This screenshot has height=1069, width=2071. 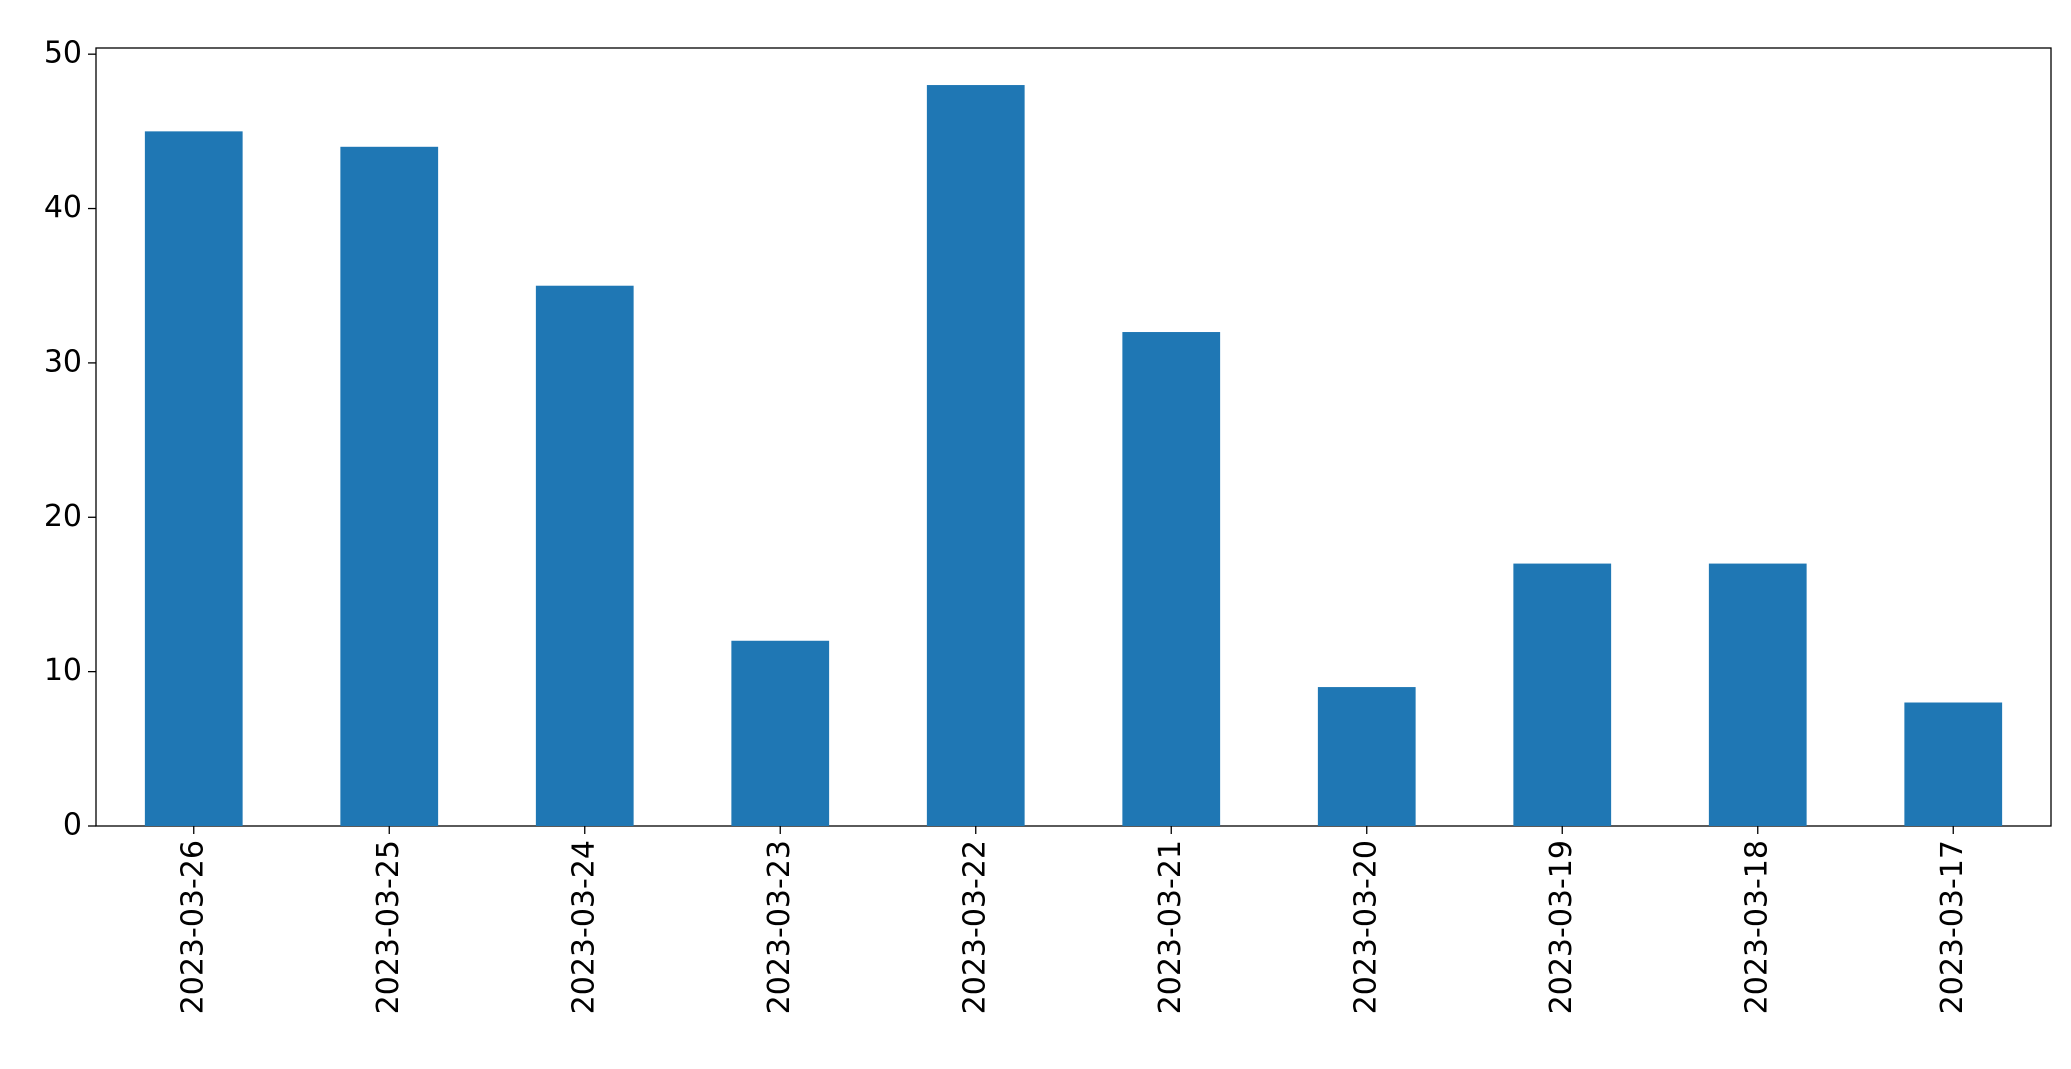 What do you see at coordinates (388, 927) in the screenshot?
I see `x-tick-label: 2023-03-25` at bounding box center [388, 927].